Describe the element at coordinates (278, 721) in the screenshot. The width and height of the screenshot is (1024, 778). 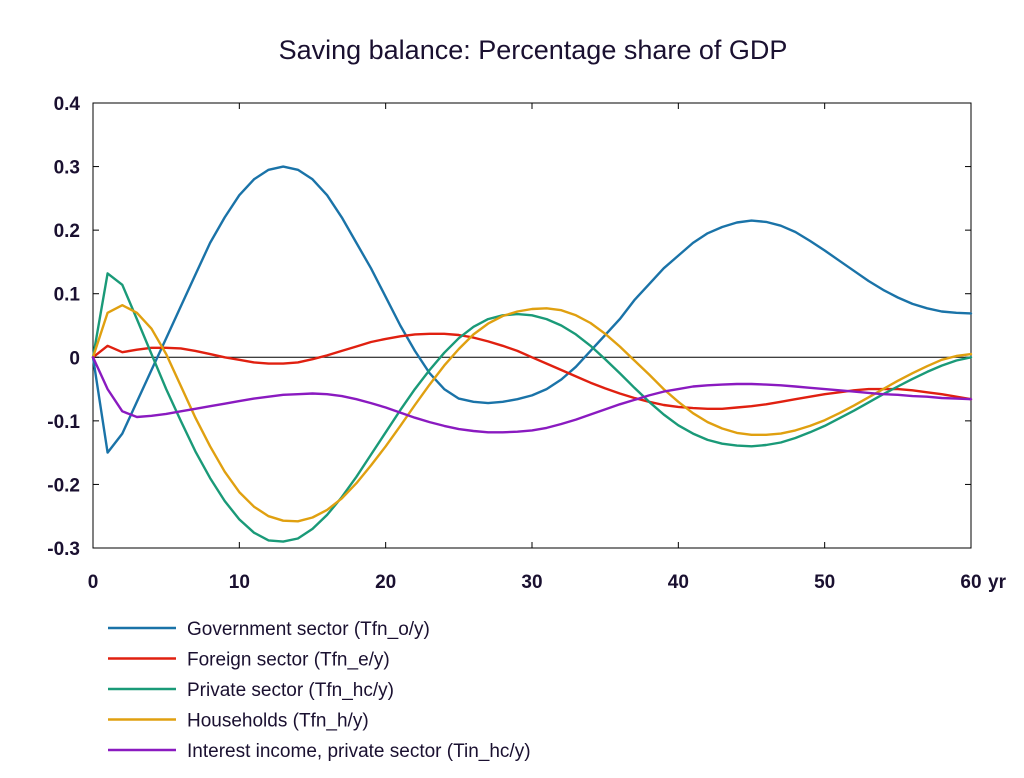
I see `legend-label-households: Households (Tfn_h/y)` at that location.